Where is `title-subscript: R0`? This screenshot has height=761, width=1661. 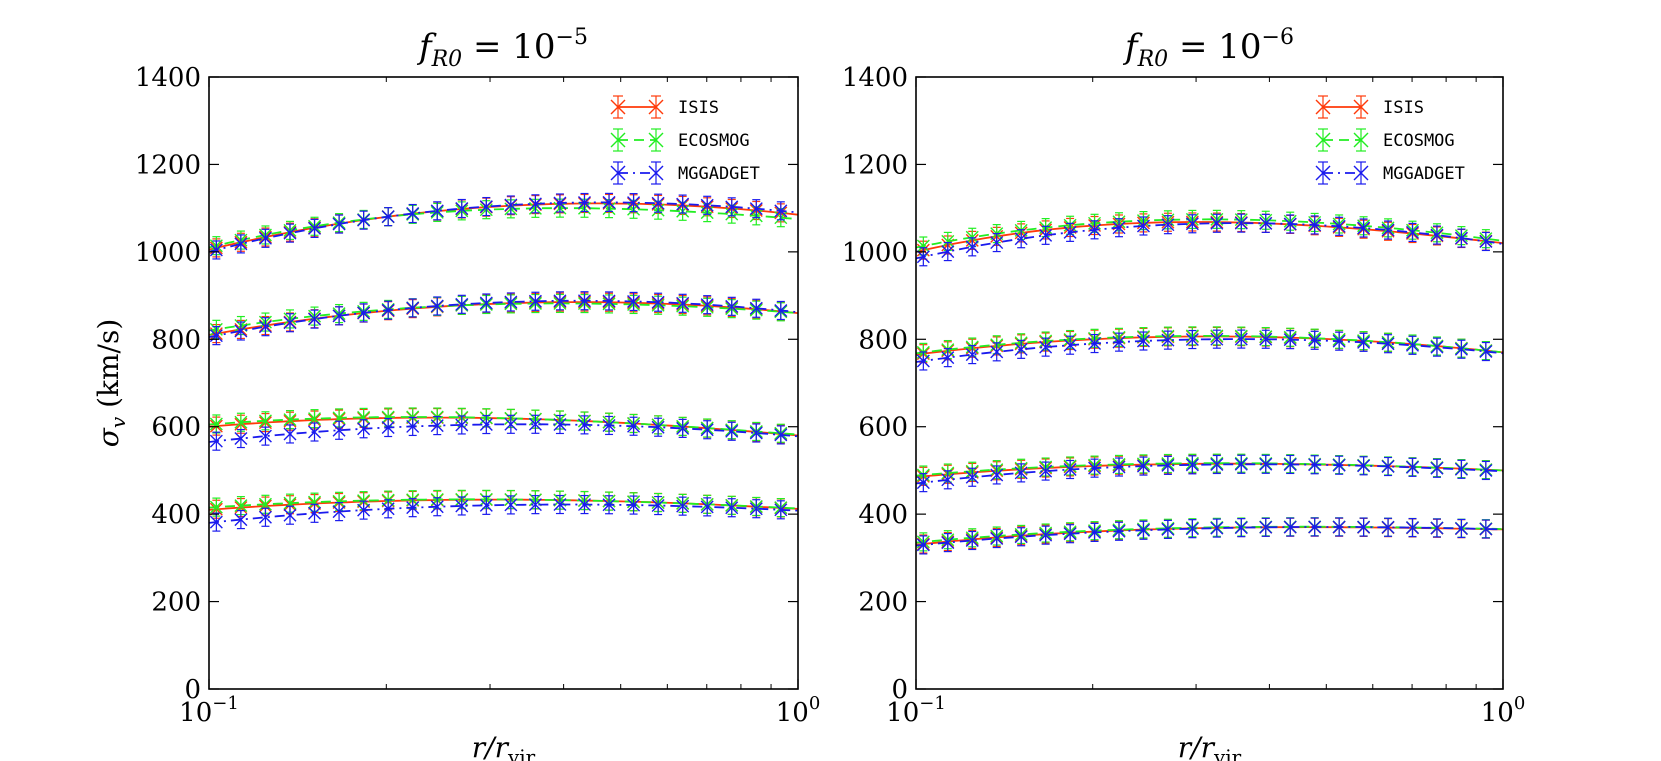
title-subscript: R0 is located at coordinates (447, 59).